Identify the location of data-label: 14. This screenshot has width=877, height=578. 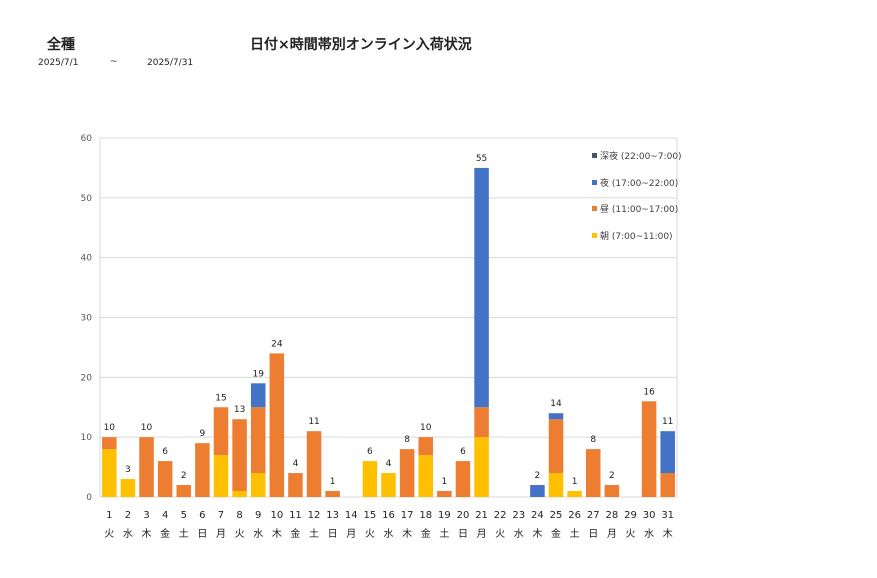
(556, 404).